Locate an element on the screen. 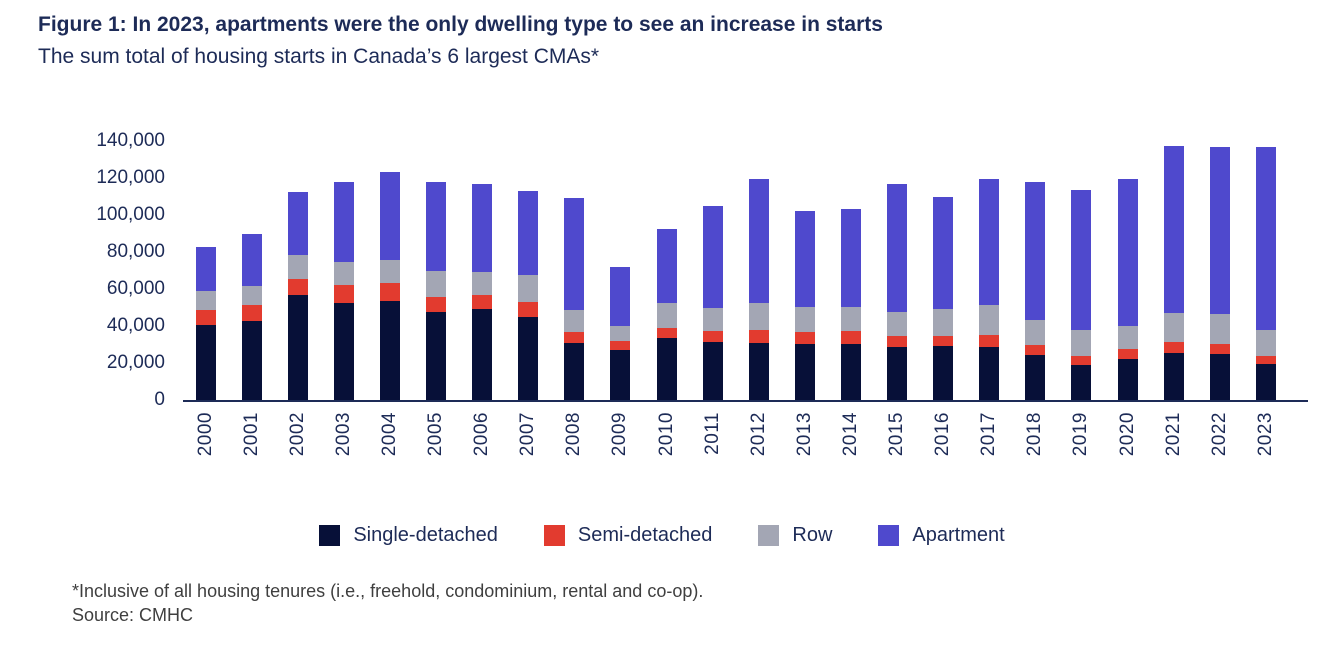 The image size is (1324, 656). legend-item-row: Row is located at coordinates (795, 535).